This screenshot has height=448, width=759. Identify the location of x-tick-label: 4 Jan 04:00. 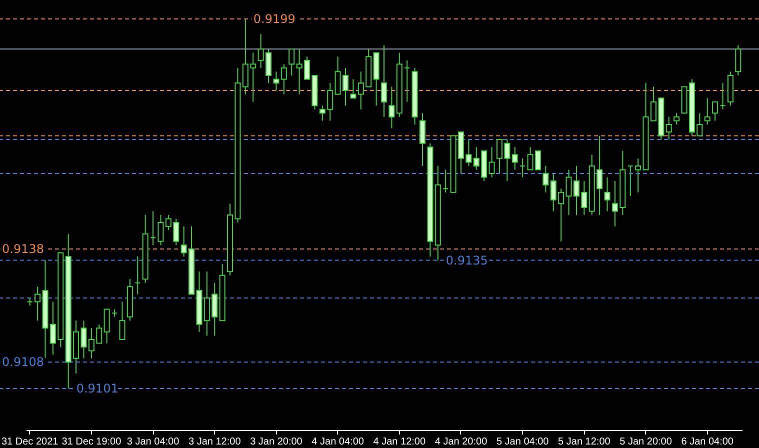
(338, 442).